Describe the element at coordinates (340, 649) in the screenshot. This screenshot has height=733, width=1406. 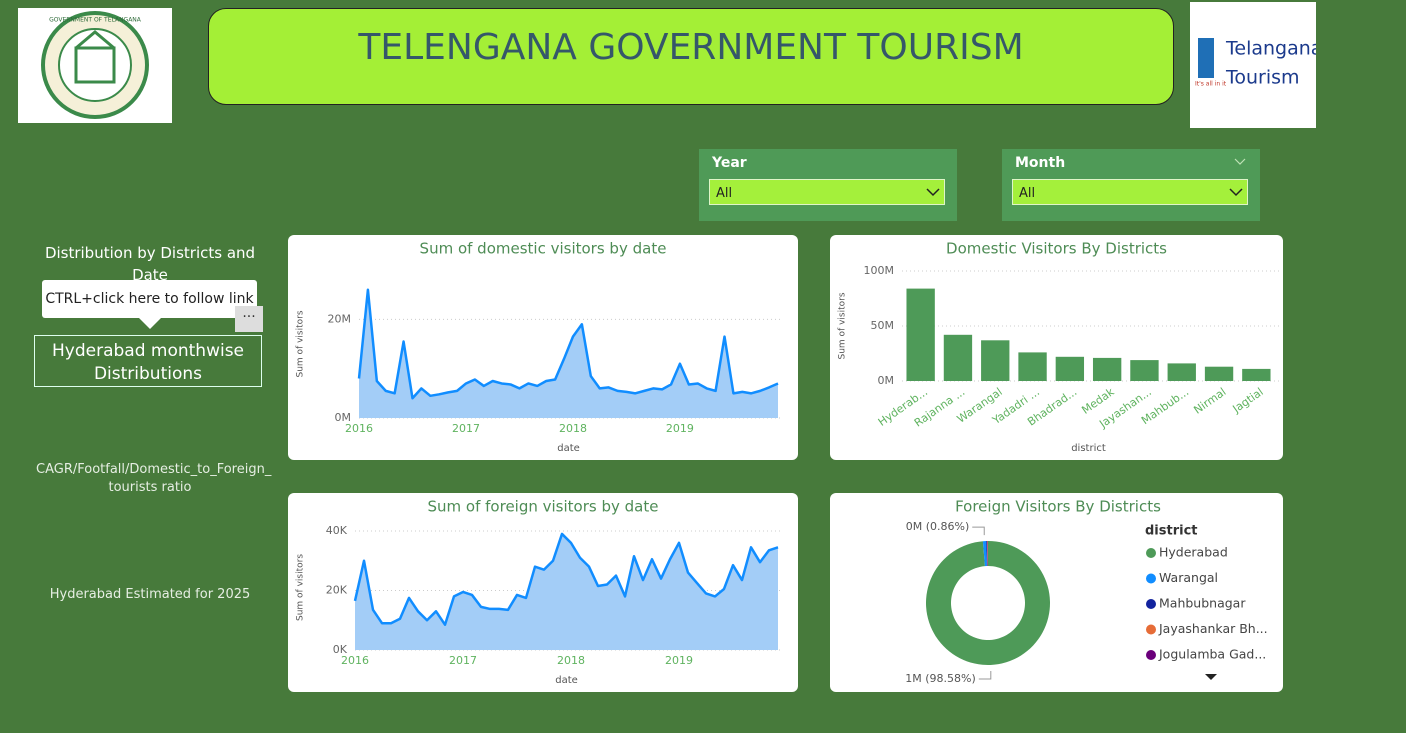
I see `y-tick-label: 0K` at that location.